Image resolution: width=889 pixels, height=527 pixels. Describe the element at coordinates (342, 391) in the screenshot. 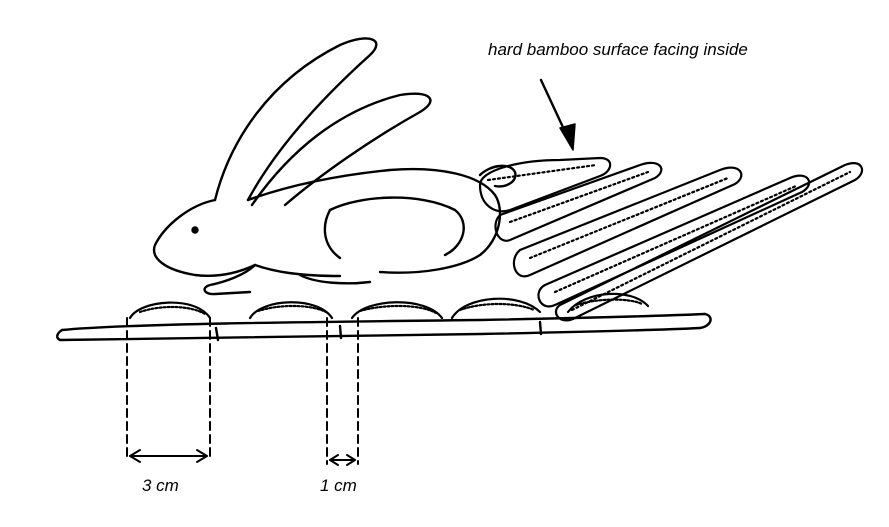

I see `dimension-narrow-gap` at that location.